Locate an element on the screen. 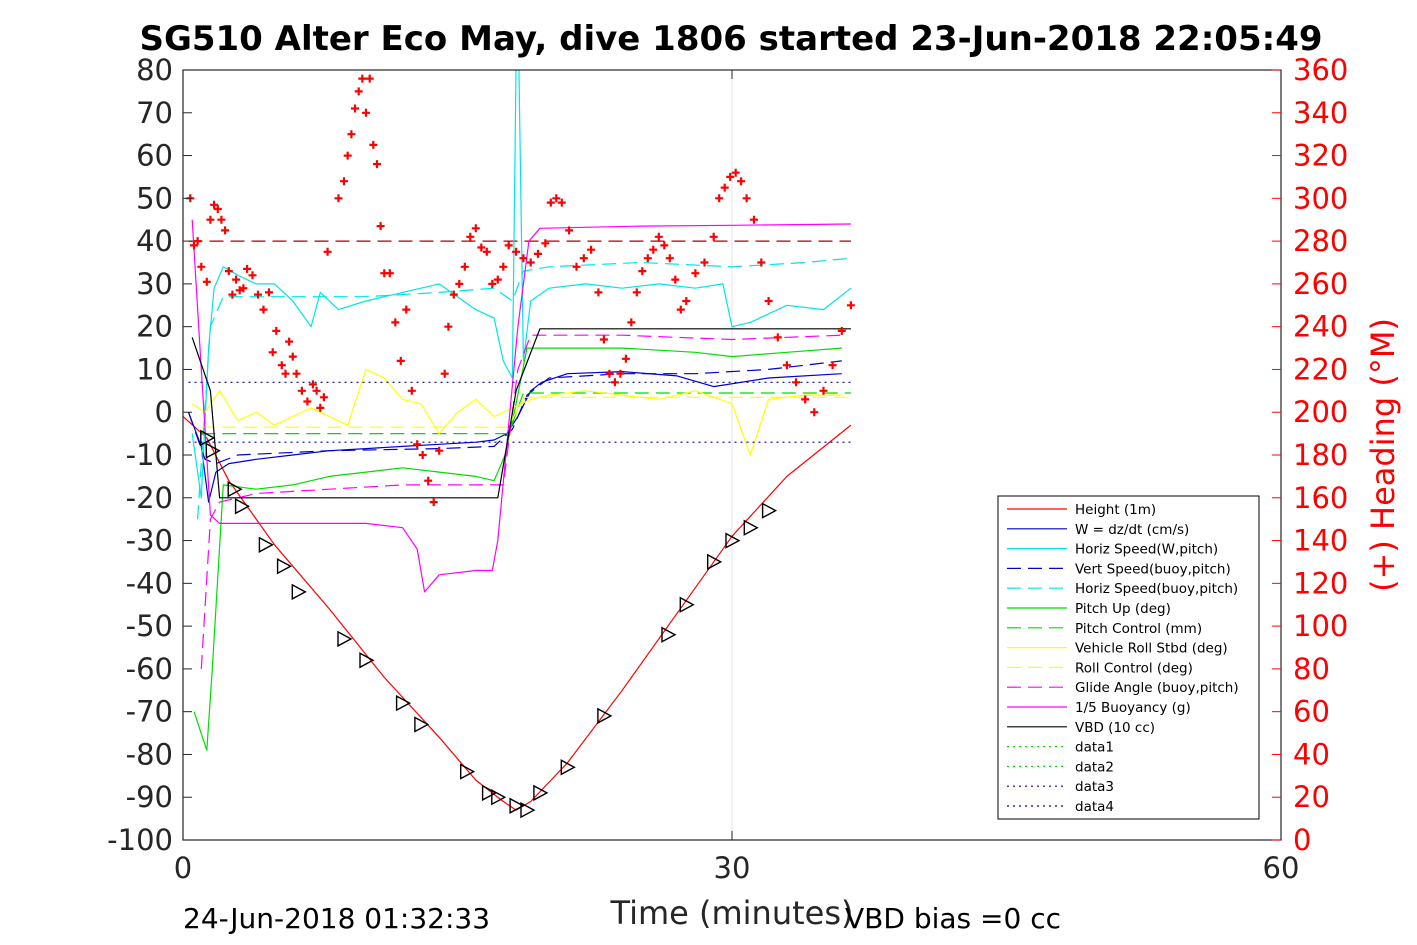  right-tick-label: 80 is located at coordinates (1311, 669).